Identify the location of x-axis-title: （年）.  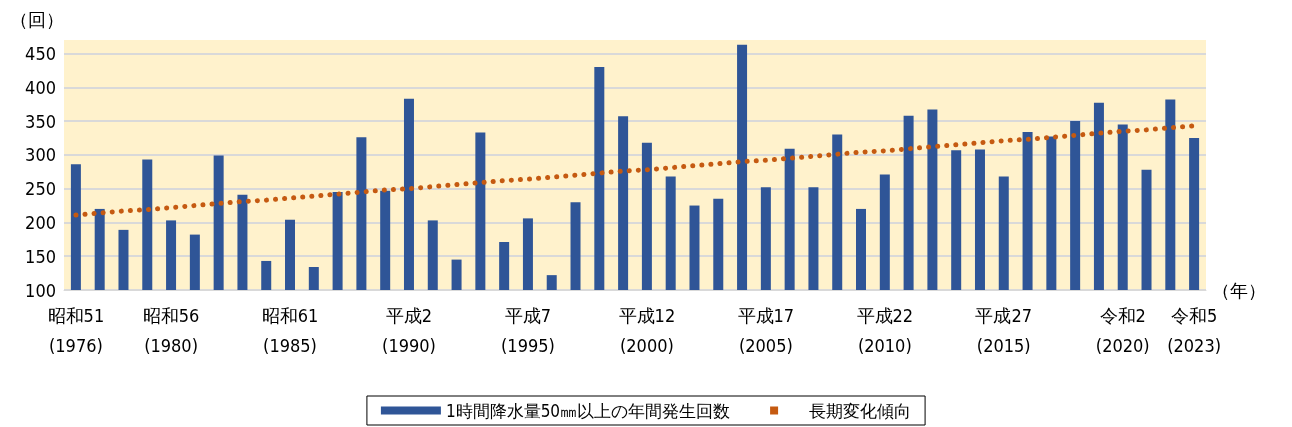
(1239, 290).